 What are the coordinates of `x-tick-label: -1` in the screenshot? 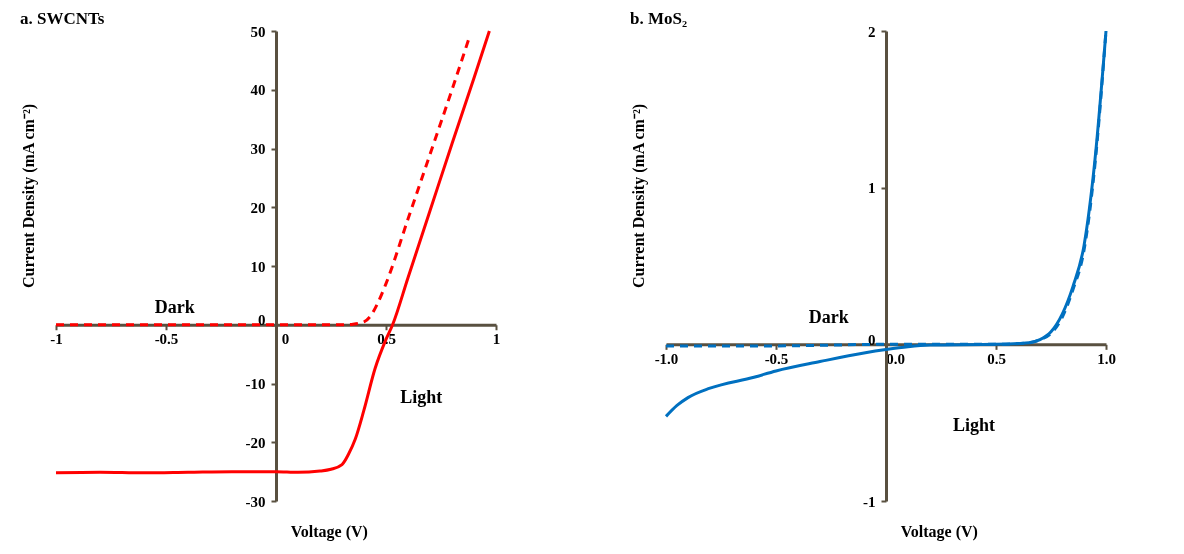 It's located at (56, 339).